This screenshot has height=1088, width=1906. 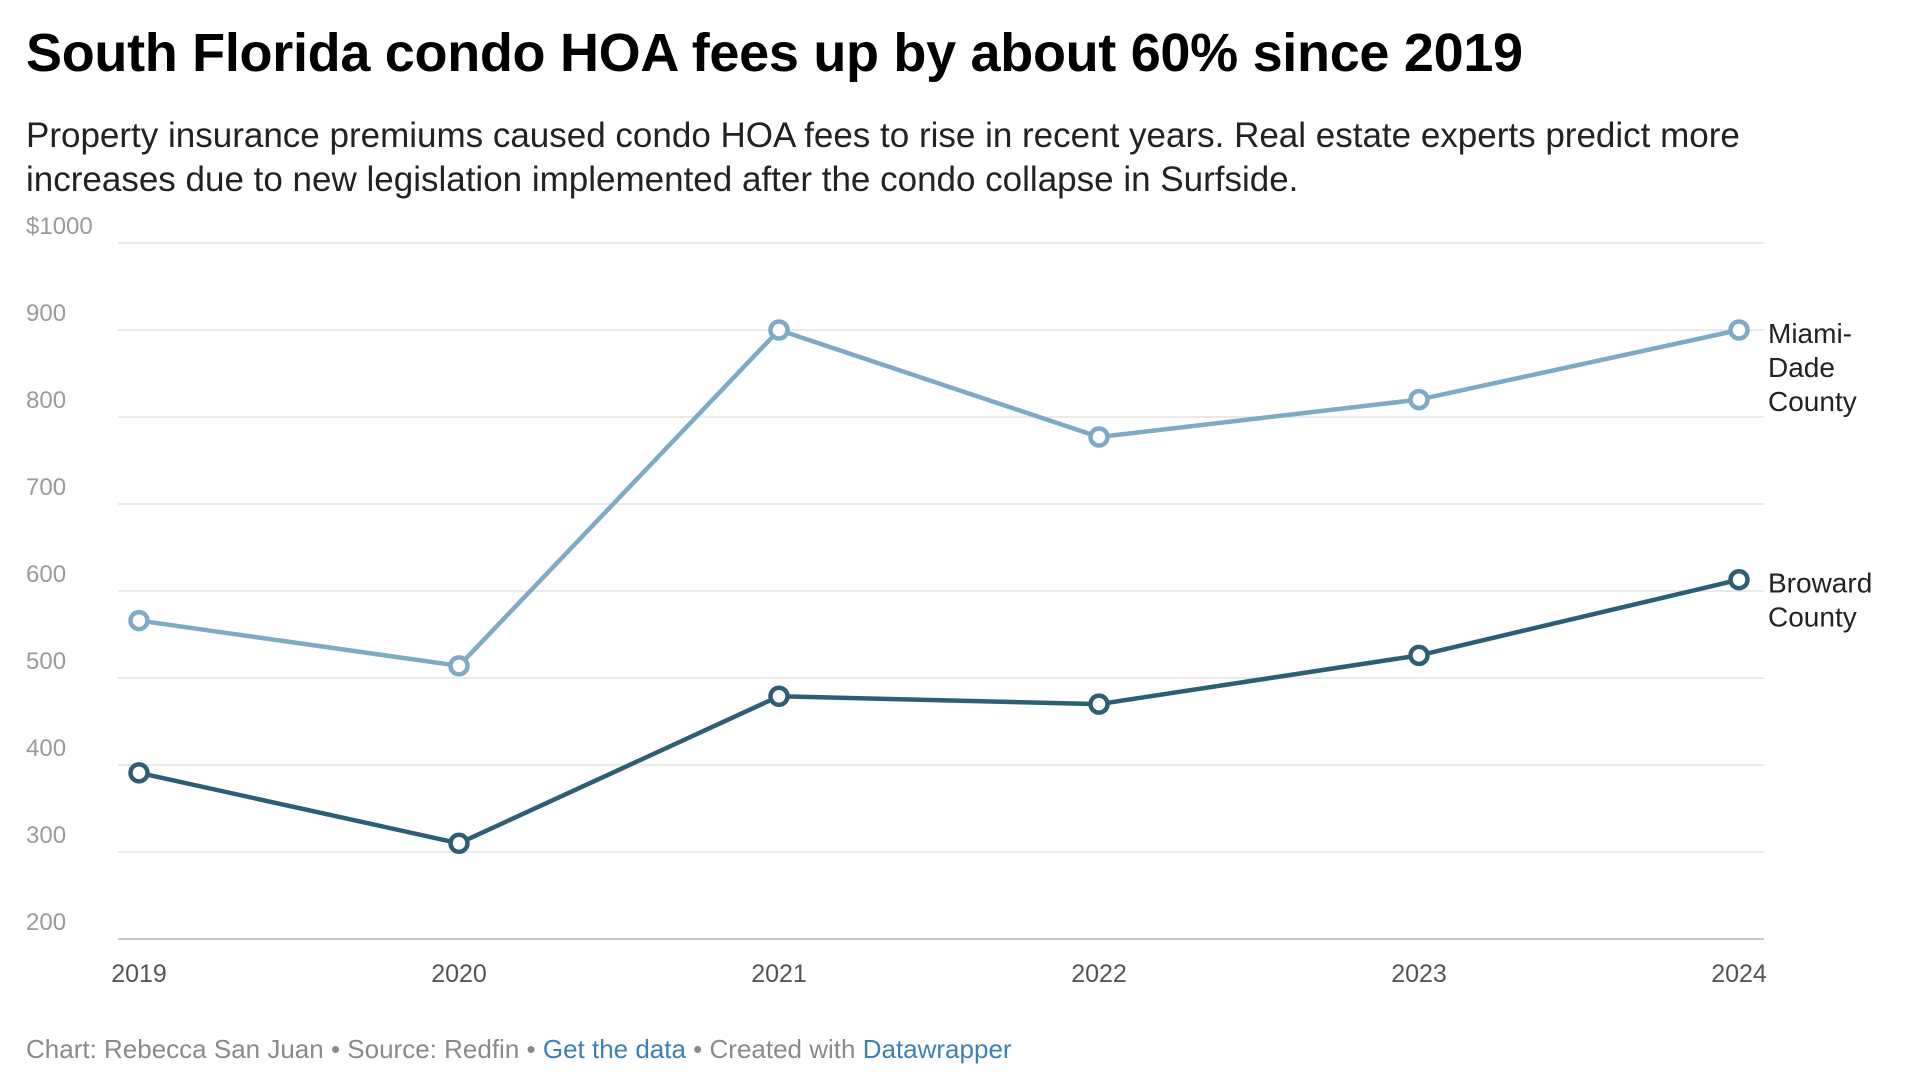 I want to click on y-tick-label: 300, so click(x=46, y=835).